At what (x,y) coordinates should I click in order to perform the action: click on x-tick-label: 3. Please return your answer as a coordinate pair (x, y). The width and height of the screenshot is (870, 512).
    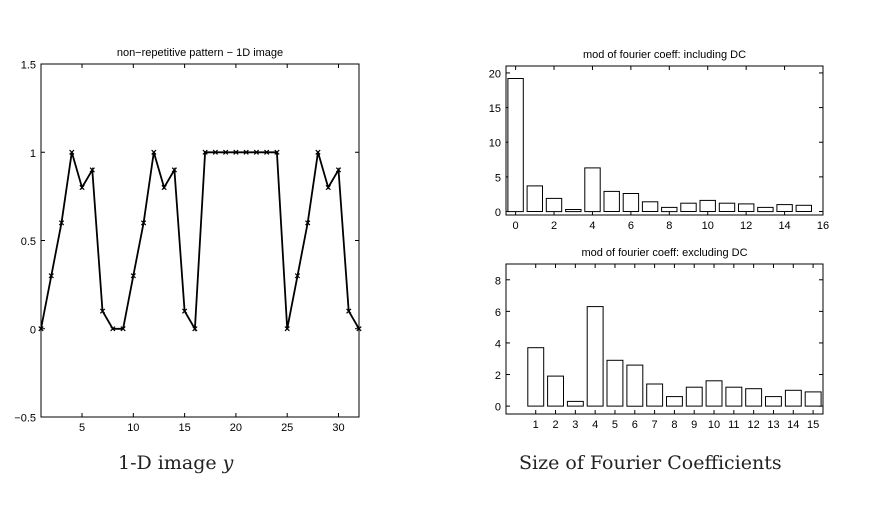
    Looking at the image, I should click on (575, 425).